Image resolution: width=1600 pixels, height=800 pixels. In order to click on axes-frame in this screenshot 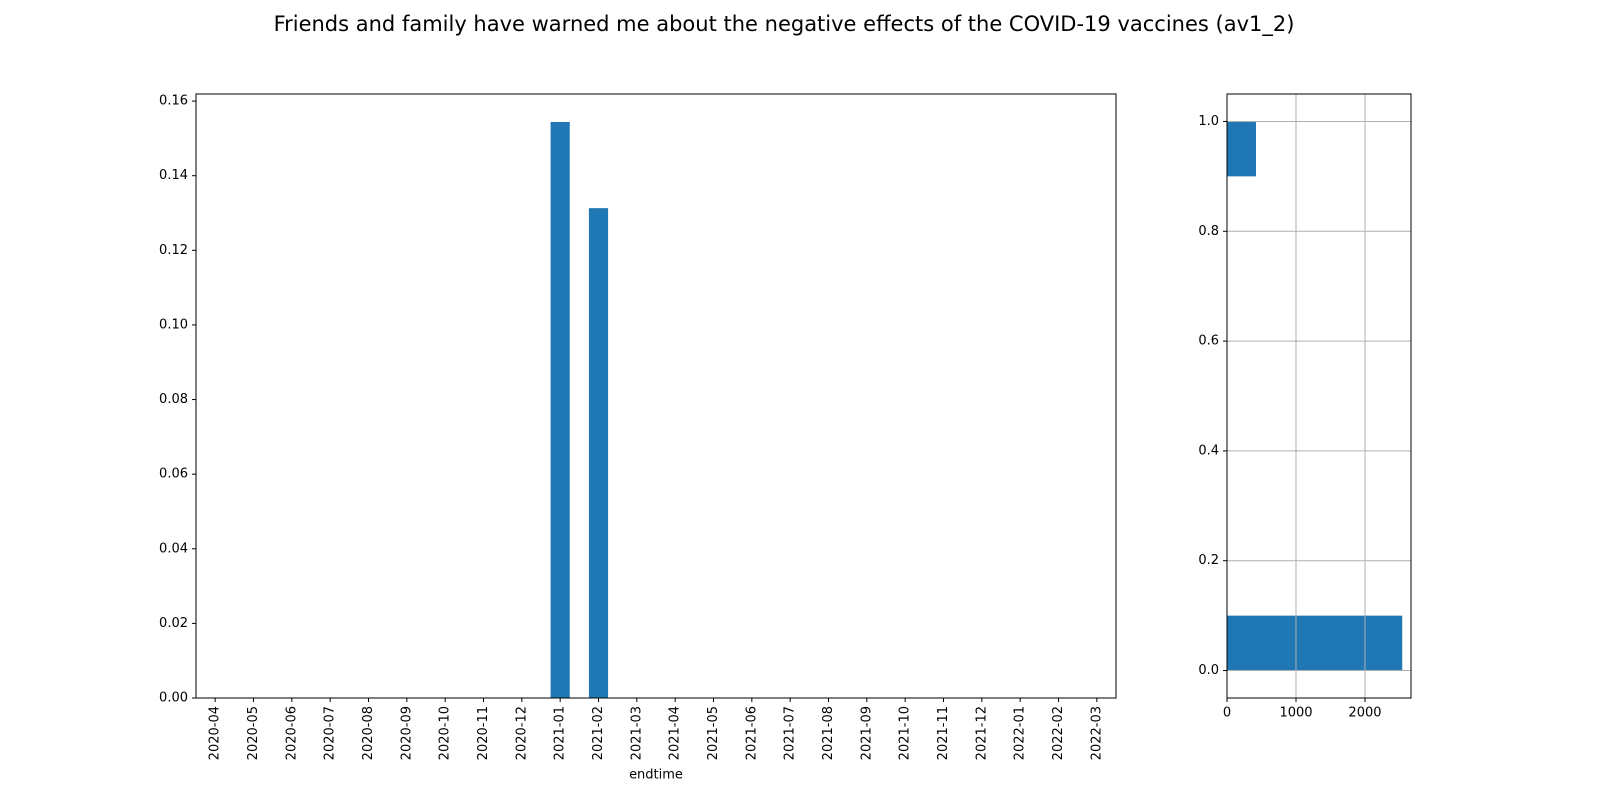, I will do `click(1319, 396)`.